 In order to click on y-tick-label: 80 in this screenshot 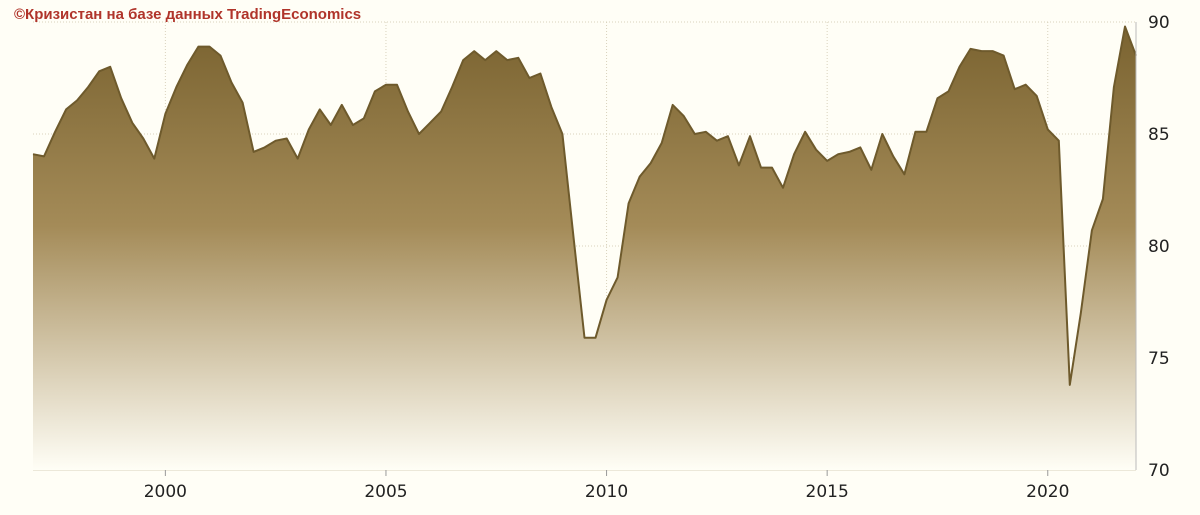, I will do `click(1159, 247)`.